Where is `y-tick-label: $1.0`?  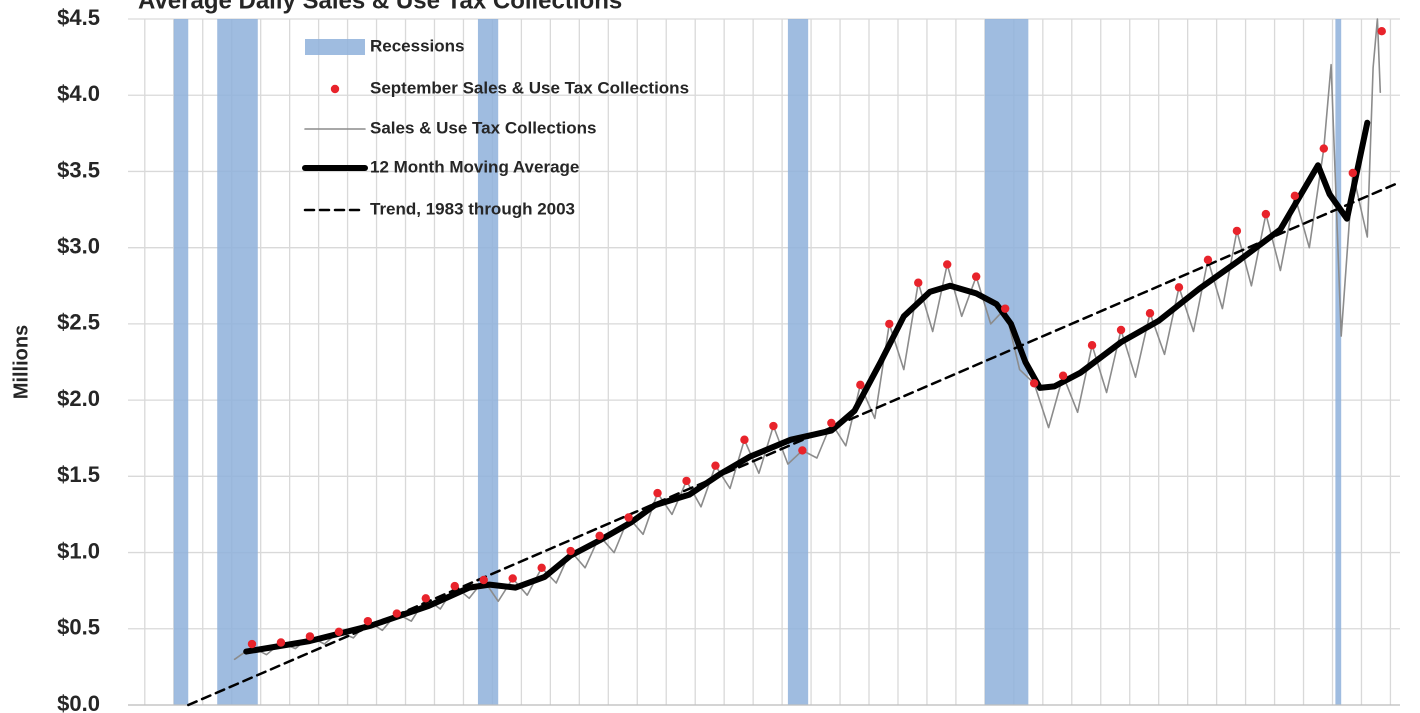
y-tick-label: $1.0 is located at coordinates (78, 550).